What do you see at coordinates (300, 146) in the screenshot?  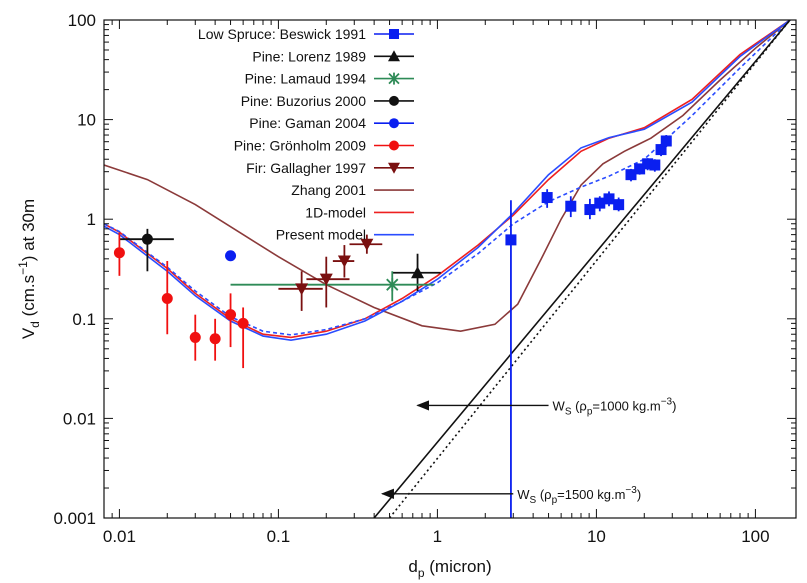 I see `legend-label-pine-gr-nholm-2009: Pine: Grönholm 2009` at bounding box center [300, 146].